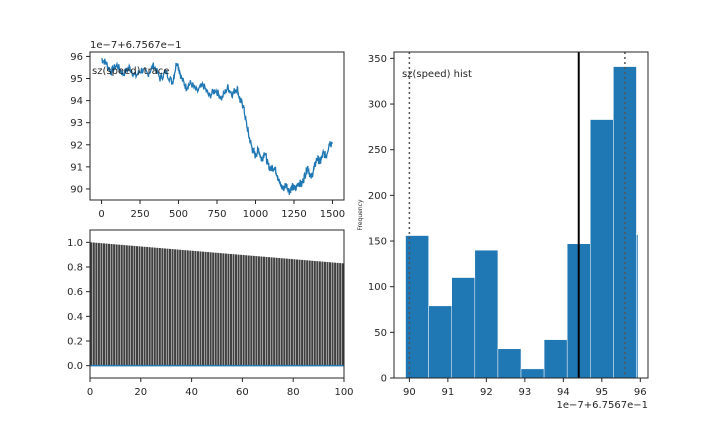 This screenshot has width=720, height=432. What do you see at coordinates (242, 392) in the screenshot?
I see `autocorrelation-x-tick-label: 60` at bounding box center [242, 392].